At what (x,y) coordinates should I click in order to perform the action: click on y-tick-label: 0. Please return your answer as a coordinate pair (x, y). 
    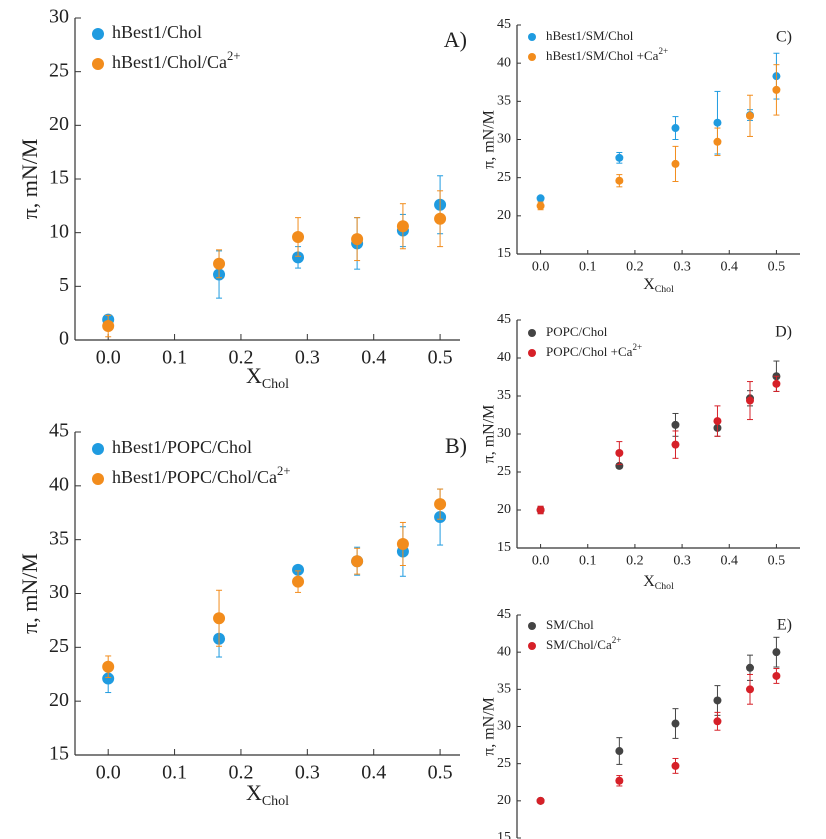
    Looking at the image, I should click on (64, 339).